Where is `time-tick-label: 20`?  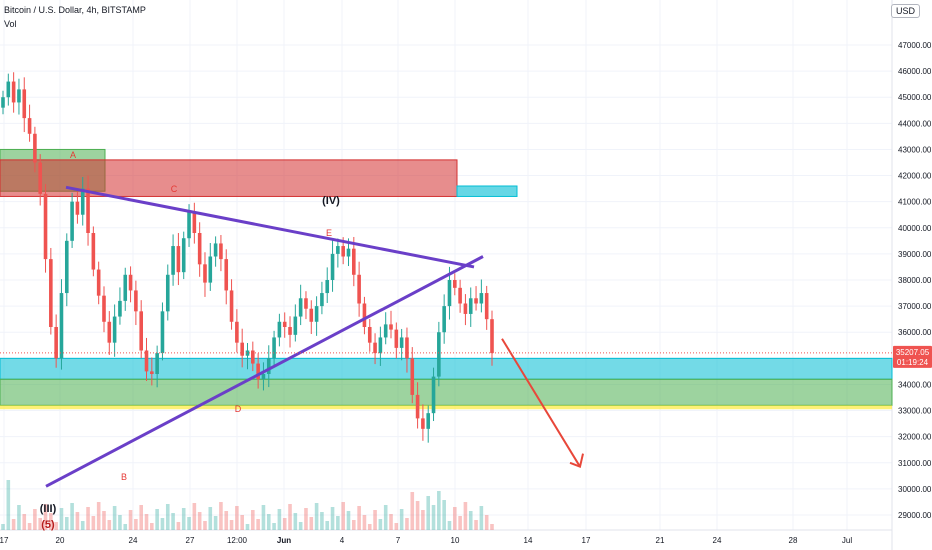 time-tick-label: 20 is located at coordinates (60, 540).